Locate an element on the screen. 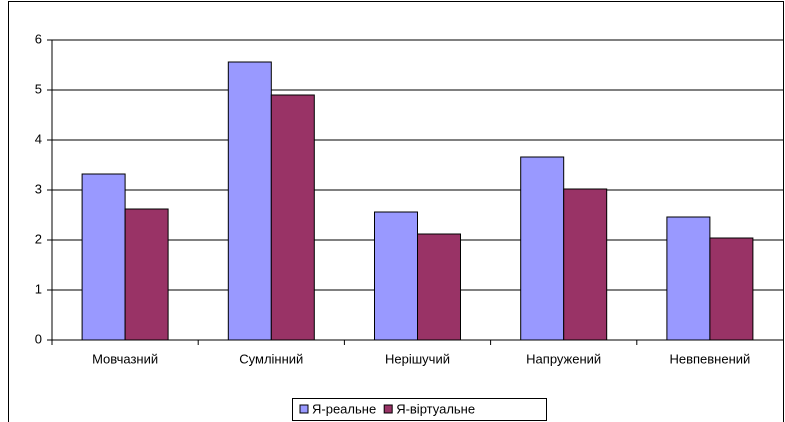 The height and width of the screenshot is (422, 785). y-tick-label: 3 is located at coordinates (38, 188).